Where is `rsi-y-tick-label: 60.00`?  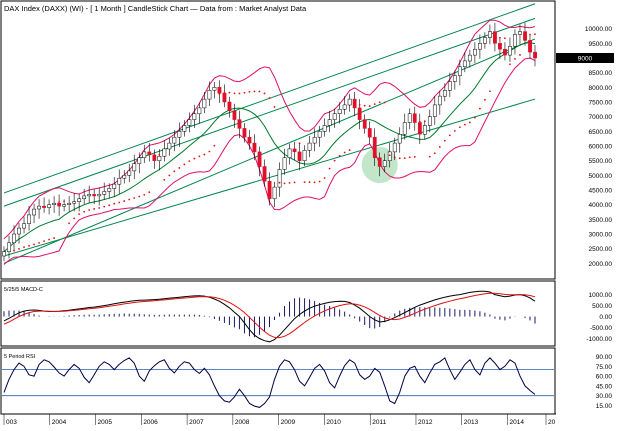 rsi-y-tick-label: 60.00 is located at coordinates (604, 377).